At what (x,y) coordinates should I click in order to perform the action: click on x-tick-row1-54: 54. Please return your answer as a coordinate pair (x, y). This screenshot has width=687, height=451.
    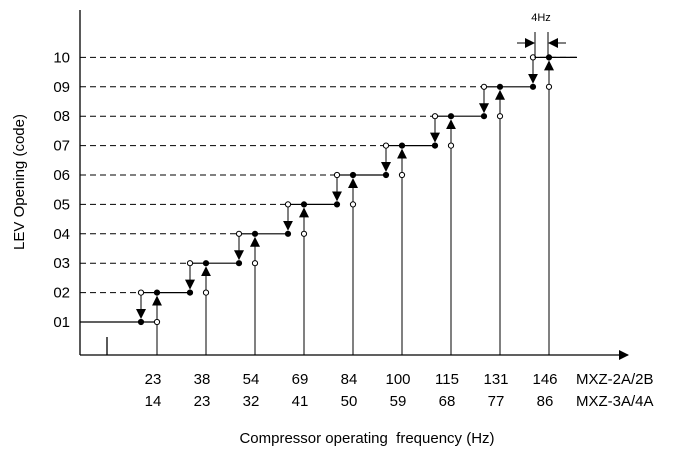
    Looking at the image, I should click on (251, 379).